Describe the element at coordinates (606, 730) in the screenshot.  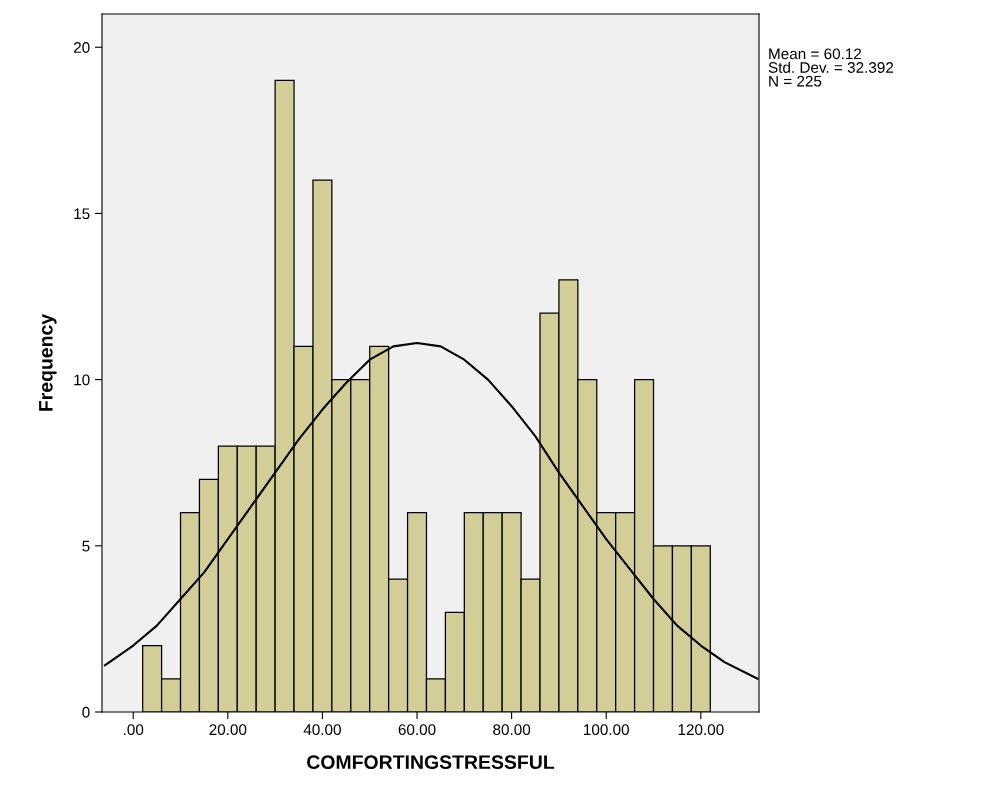
I see `x-tick-label: 100.00` at that location.